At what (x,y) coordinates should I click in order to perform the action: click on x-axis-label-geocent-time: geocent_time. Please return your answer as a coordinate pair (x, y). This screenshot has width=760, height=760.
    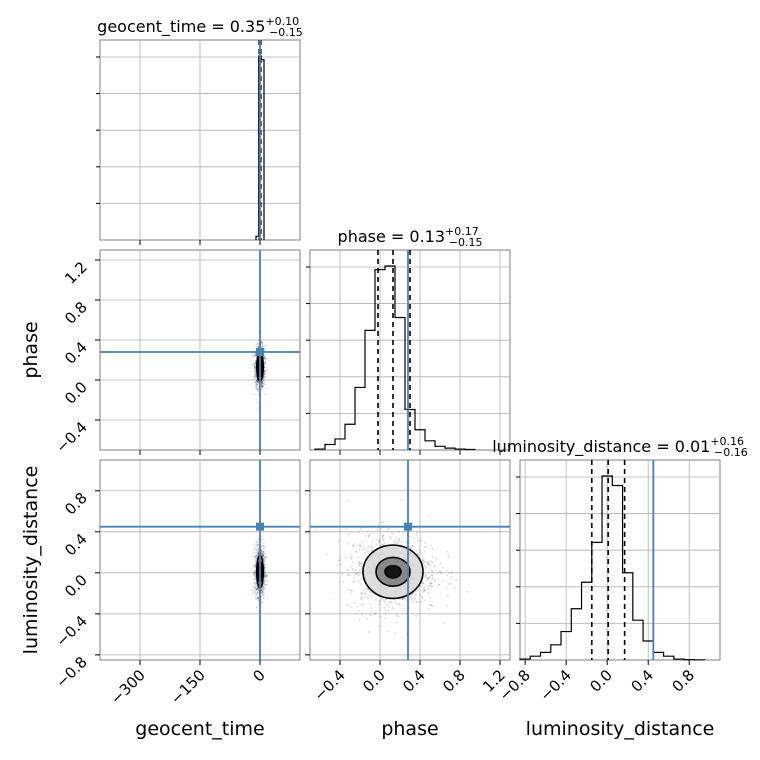
    Looking at the image, I should click on (199, 729).